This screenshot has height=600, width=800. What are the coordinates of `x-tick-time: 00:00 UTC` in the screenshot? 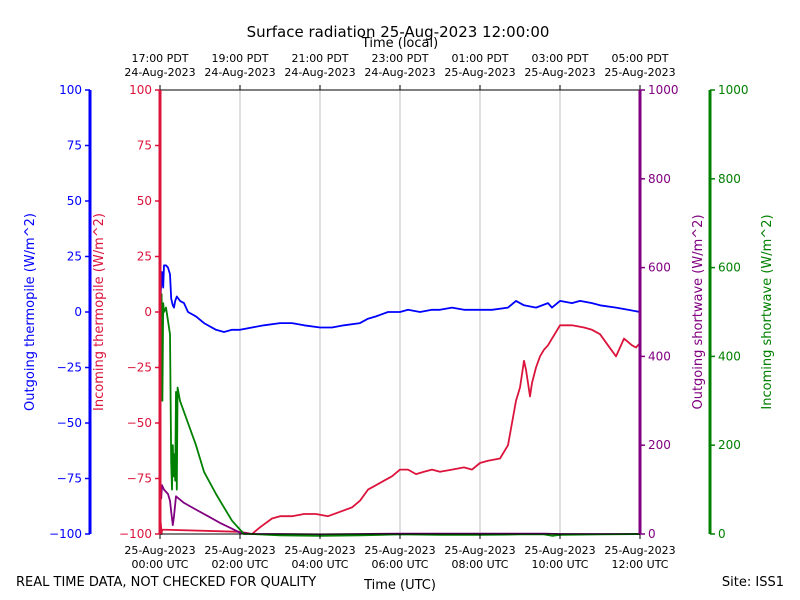 It's located at (159, 564).